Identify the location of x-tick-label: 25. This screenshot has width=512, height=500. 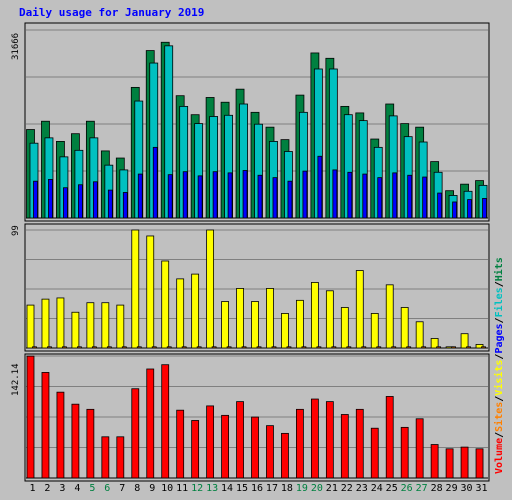
(391, 488).